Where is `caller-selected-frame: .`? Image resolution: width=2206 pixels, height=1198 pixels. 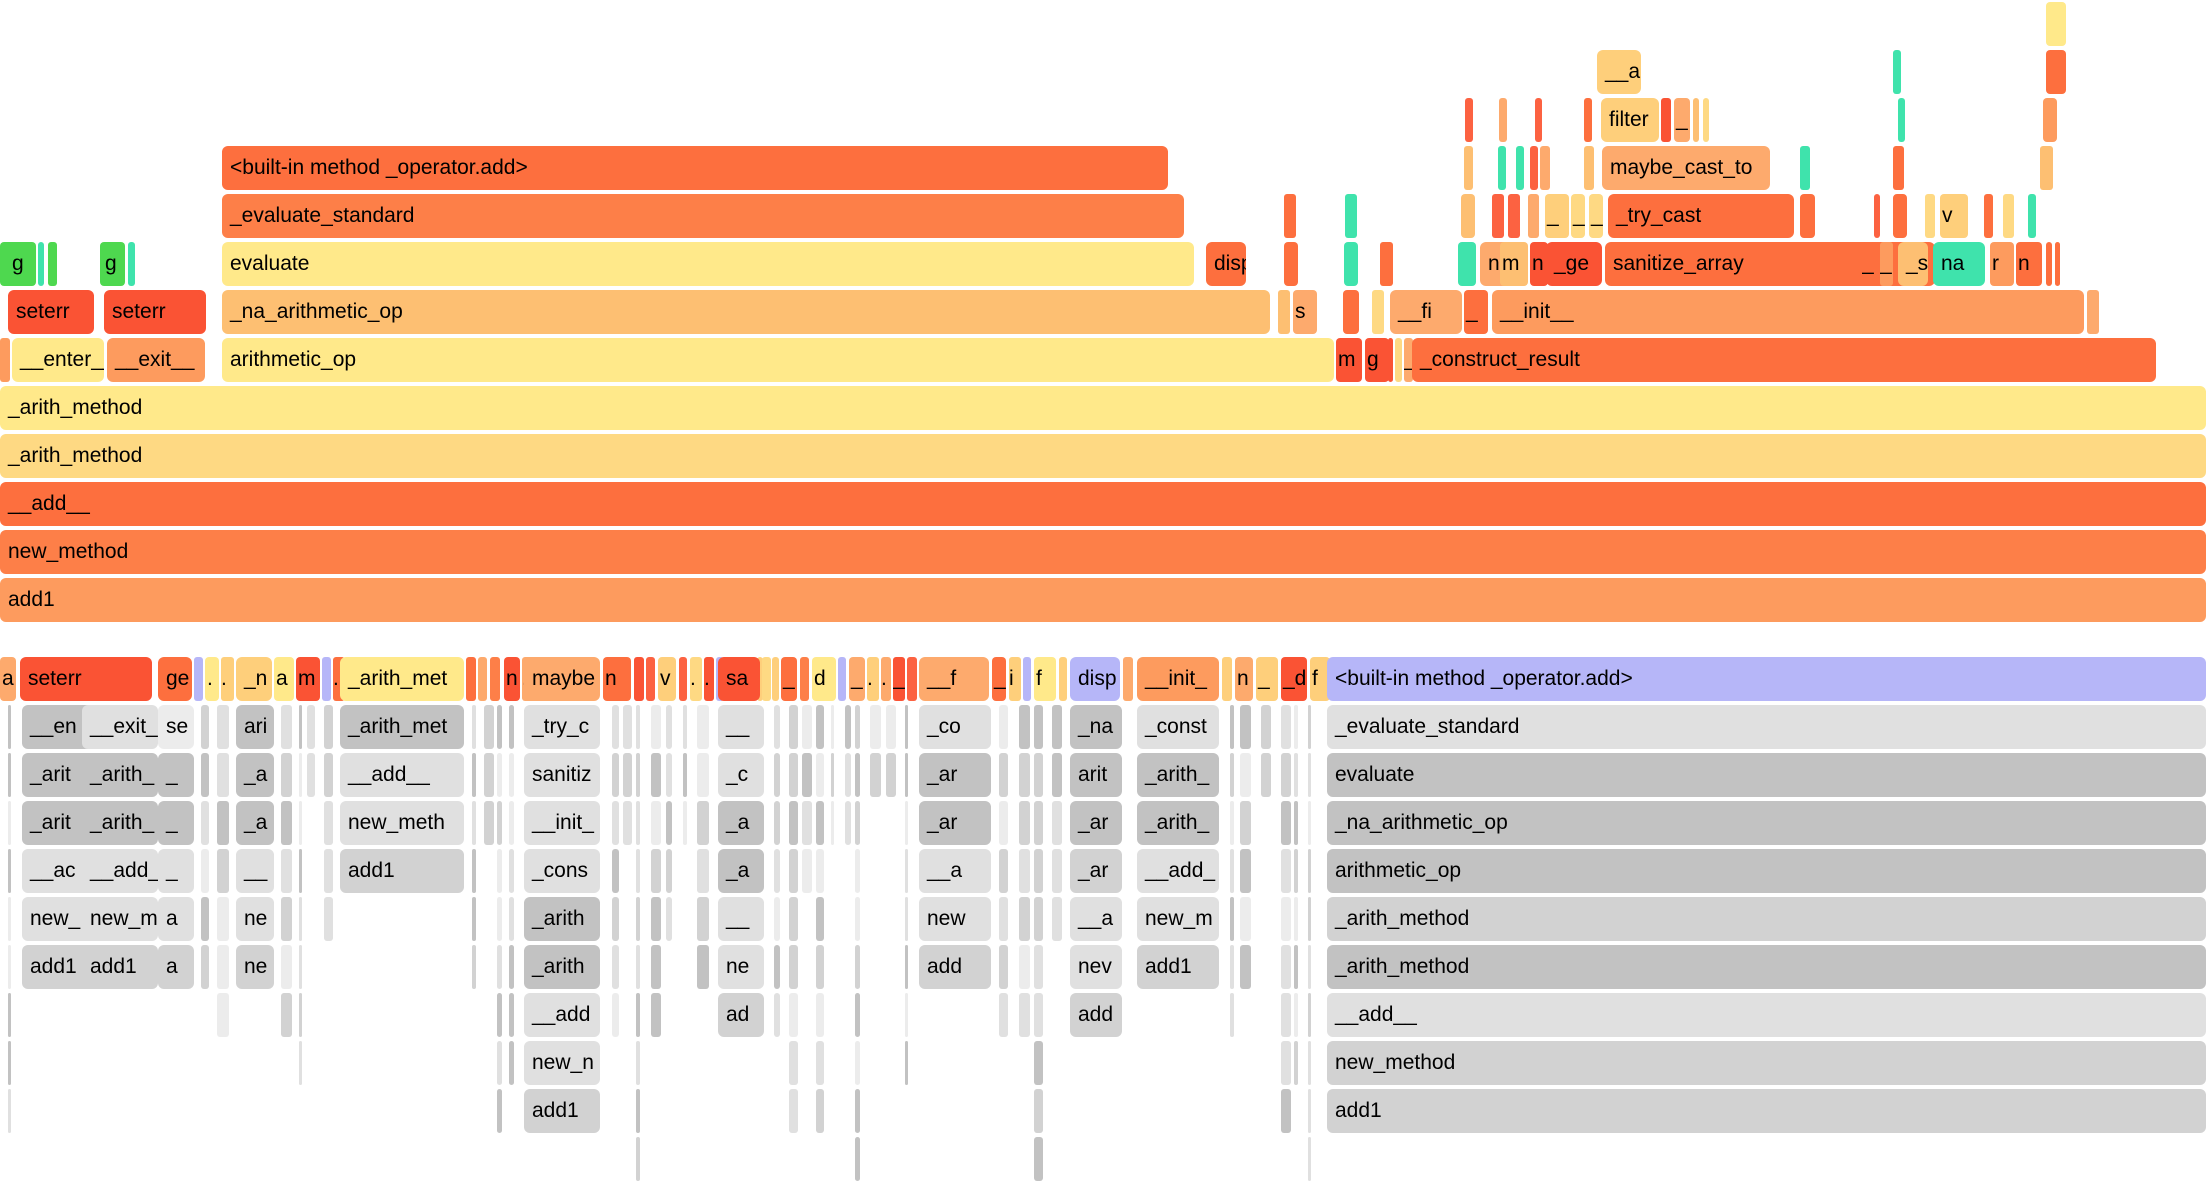
caller-selected-frame: . is located at coordinates (212, 679).